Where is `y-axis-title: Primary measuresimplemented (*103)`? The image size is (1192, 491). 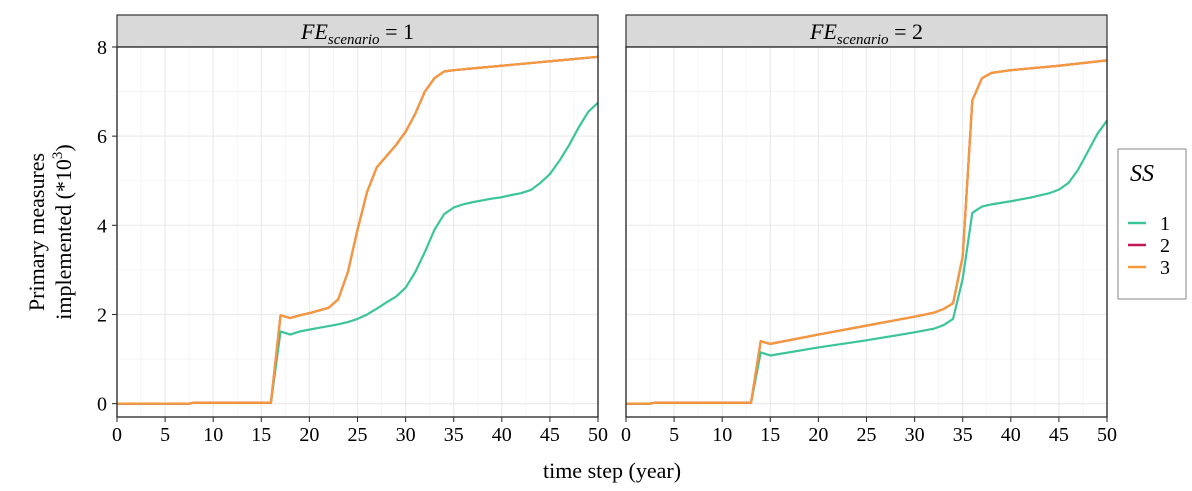 y-axis-title: Primary measuresimplemented (*103) is located at coordinates (50, 232).